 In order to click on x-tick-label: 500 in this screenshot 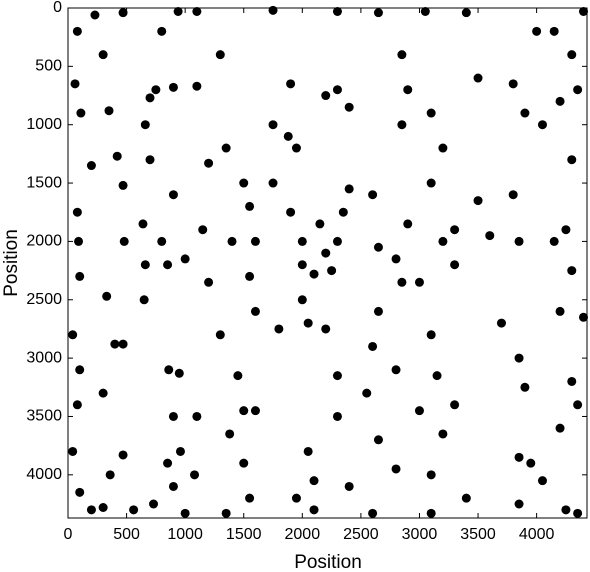, I will do `click(126, 534)`.